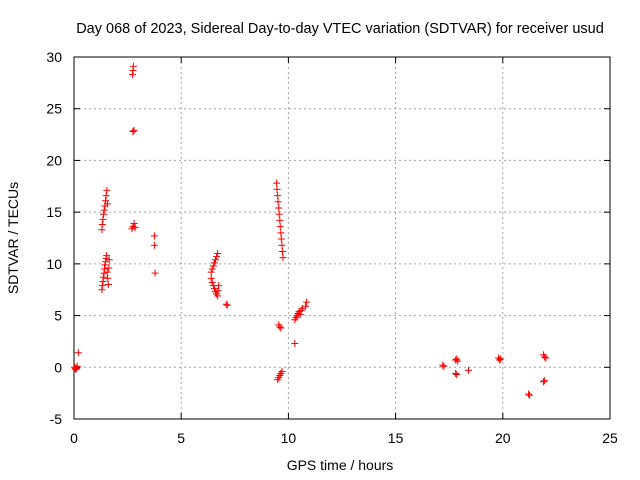  I want to click on y-tick-label-6: 25, so click(54, 109).